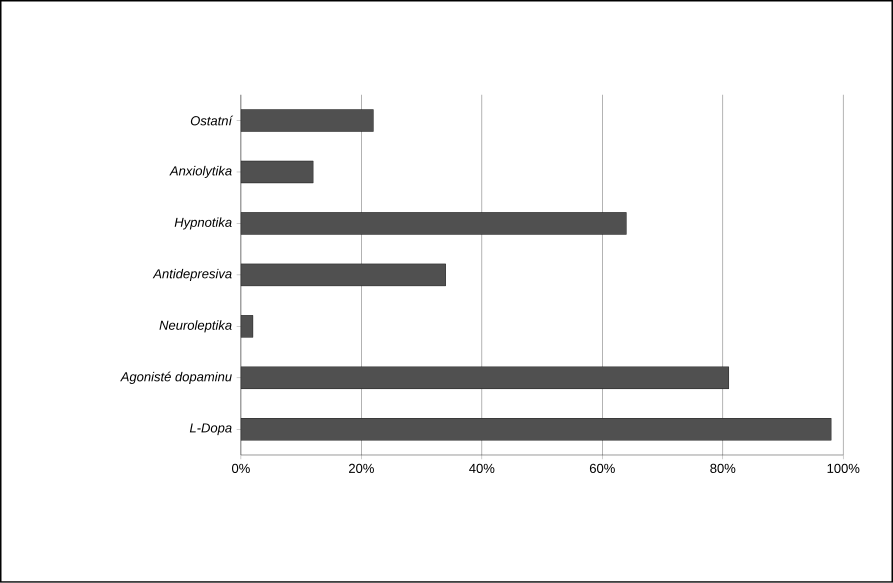 The image size is (893, 583). I want to click on y-tick-label: Hypnotika, so click(203, 223).